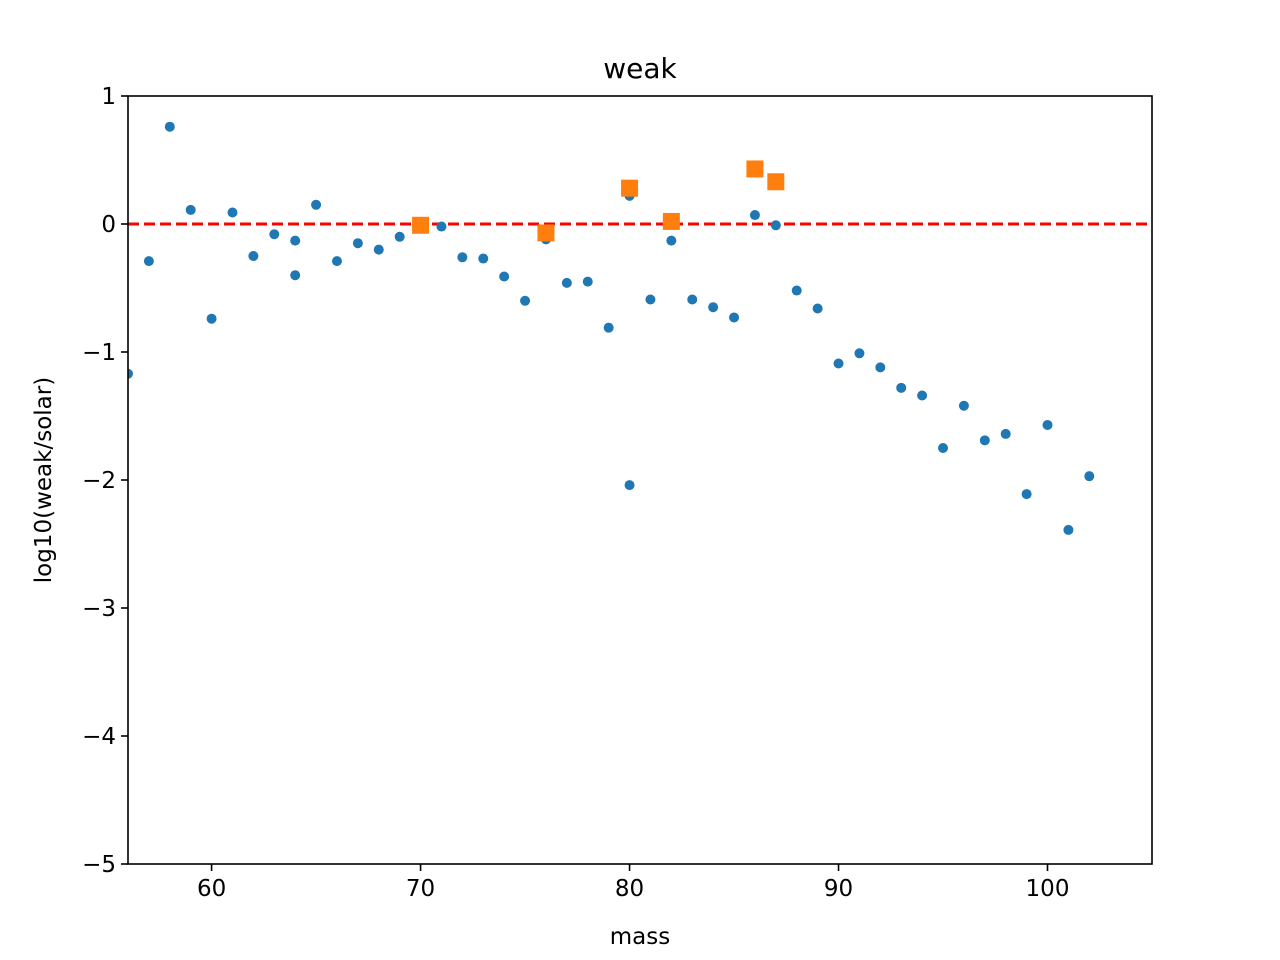 This screenshot has width=1280, height=960. Describe the element at coordinates (211, 889) in the screenshot. I see `x-tick-label-60: 60` at that location.